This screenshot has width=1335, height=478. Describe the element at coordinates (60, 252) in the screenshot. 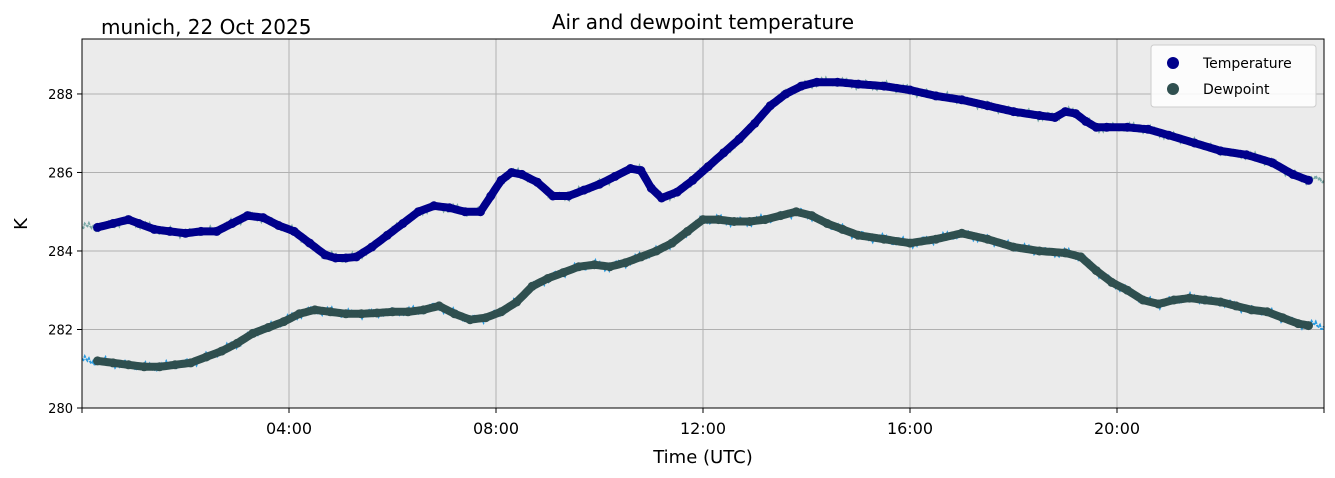

I see `y-tick-label: 284` at that location.